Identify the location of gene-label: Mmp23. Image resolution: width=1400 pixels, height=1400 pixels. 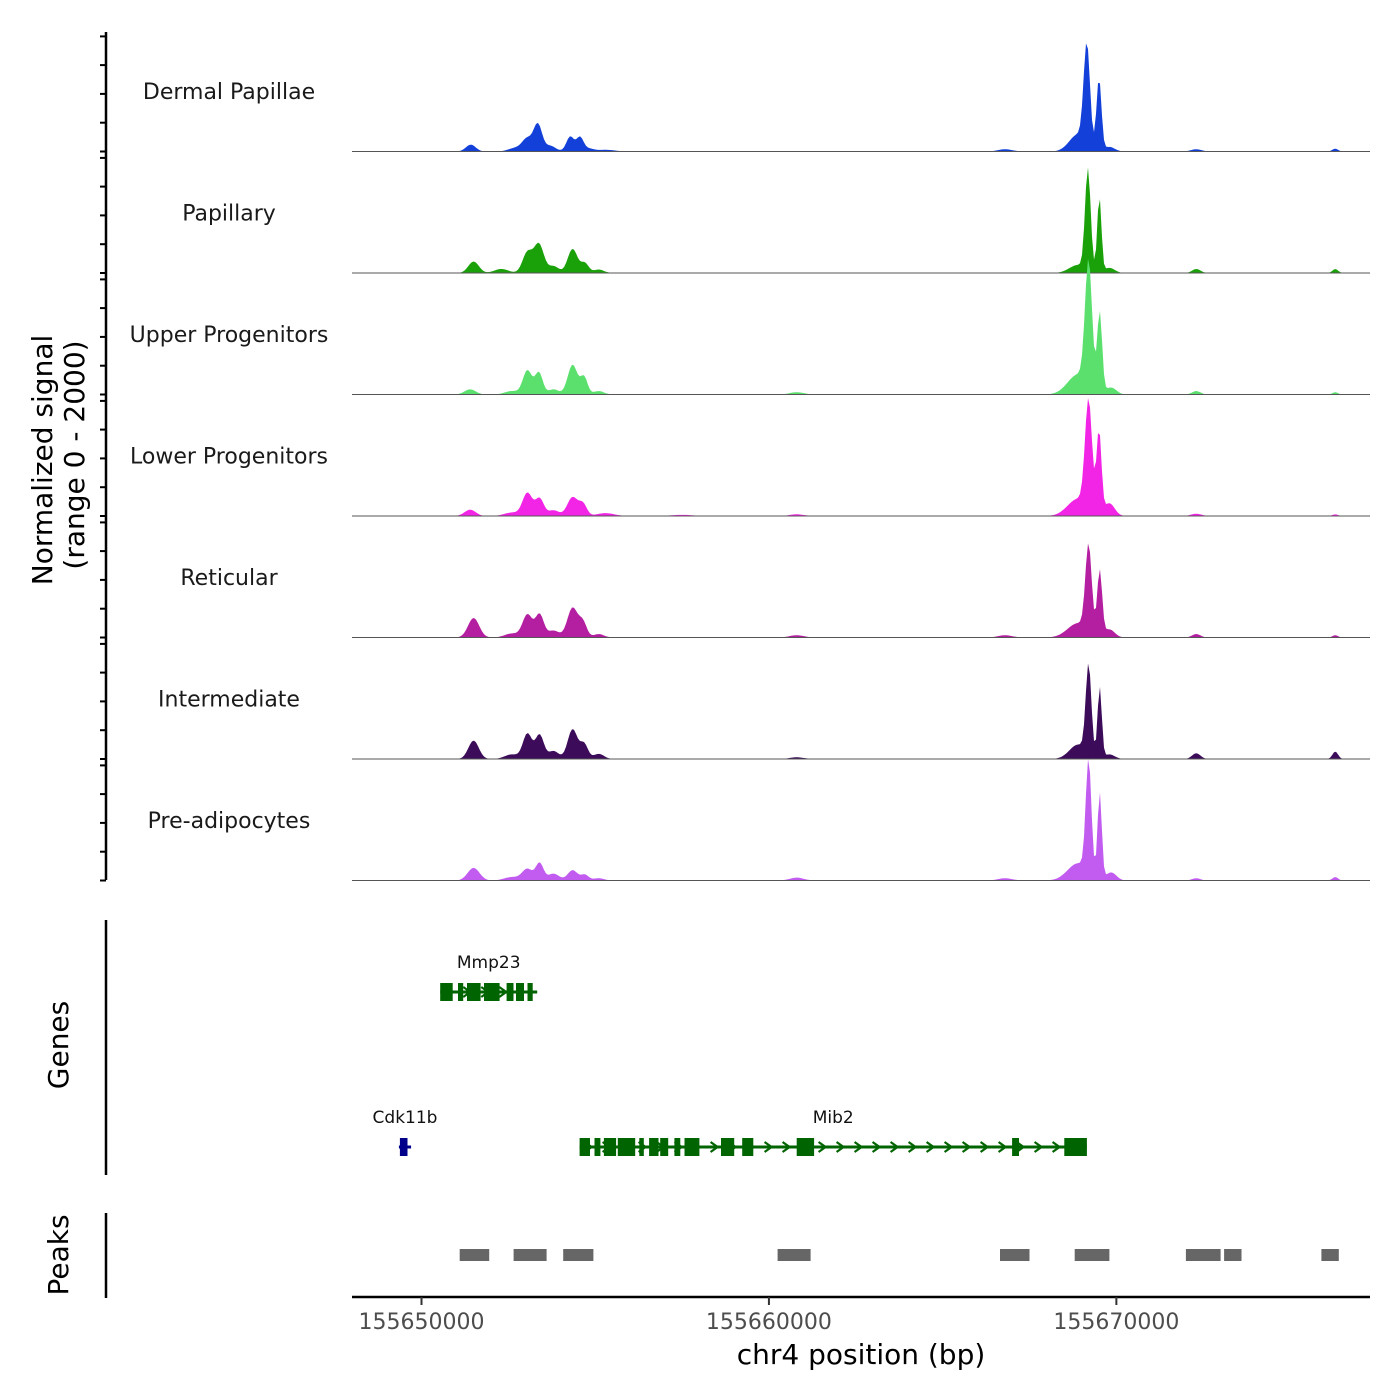
(489, 963).